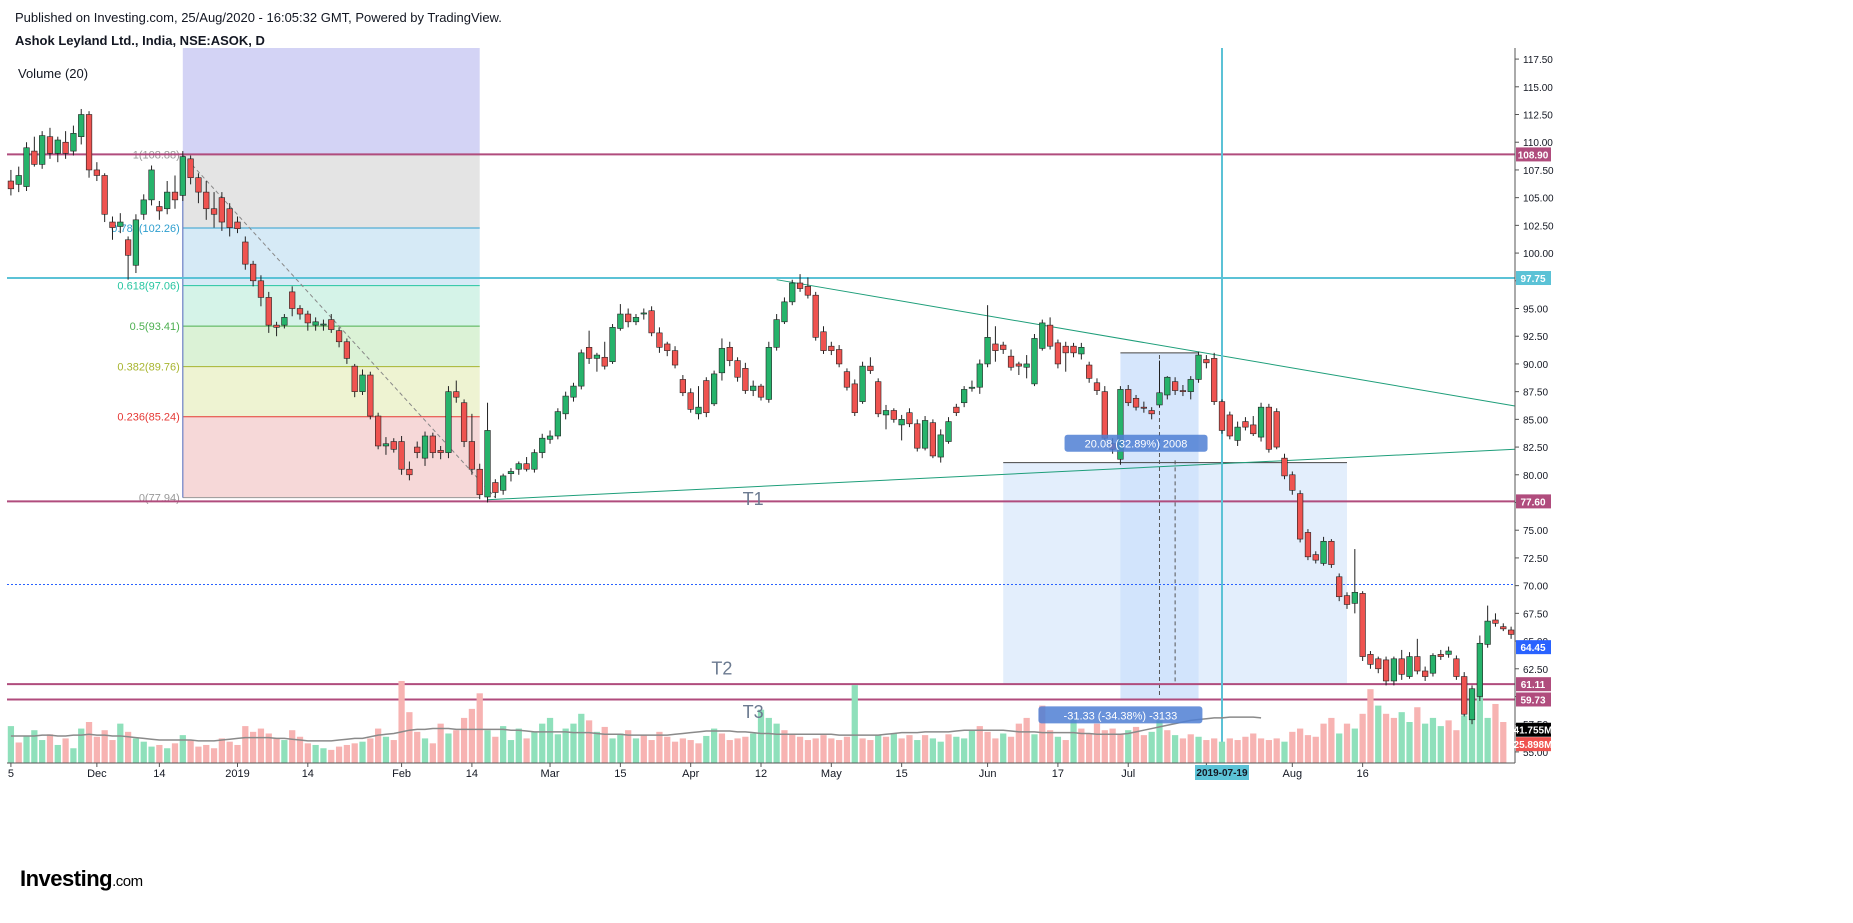 Image resolution: width=1853 pixels, height=923 pixels. What do you see at coordinates (1535, 420) in the screenshot?
I see `price-tick-label: 85.00` at bounding box center [1535, 420].